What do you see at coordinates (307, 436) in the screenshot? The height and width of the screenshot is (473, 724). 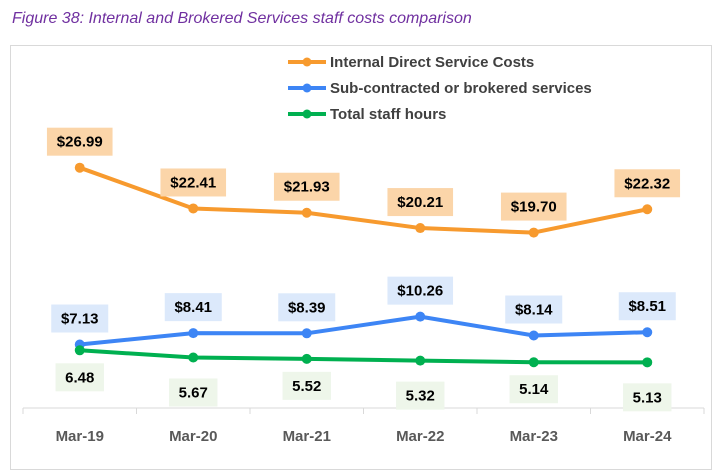 I see `x-tick-label: Mar-21` at bounding box center [307, 436].